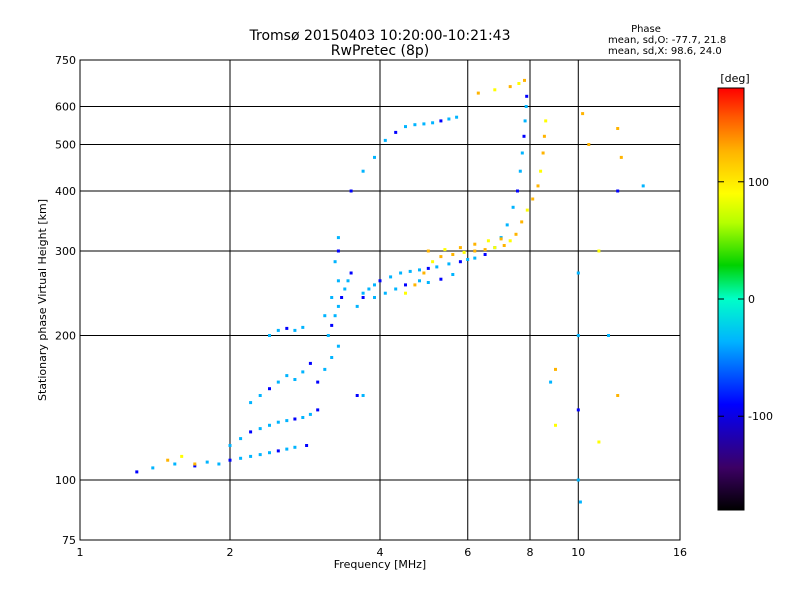 This screenshot has height=600, width=800. I want to click on colorbar-tick-label: -100, so click(760, 416).